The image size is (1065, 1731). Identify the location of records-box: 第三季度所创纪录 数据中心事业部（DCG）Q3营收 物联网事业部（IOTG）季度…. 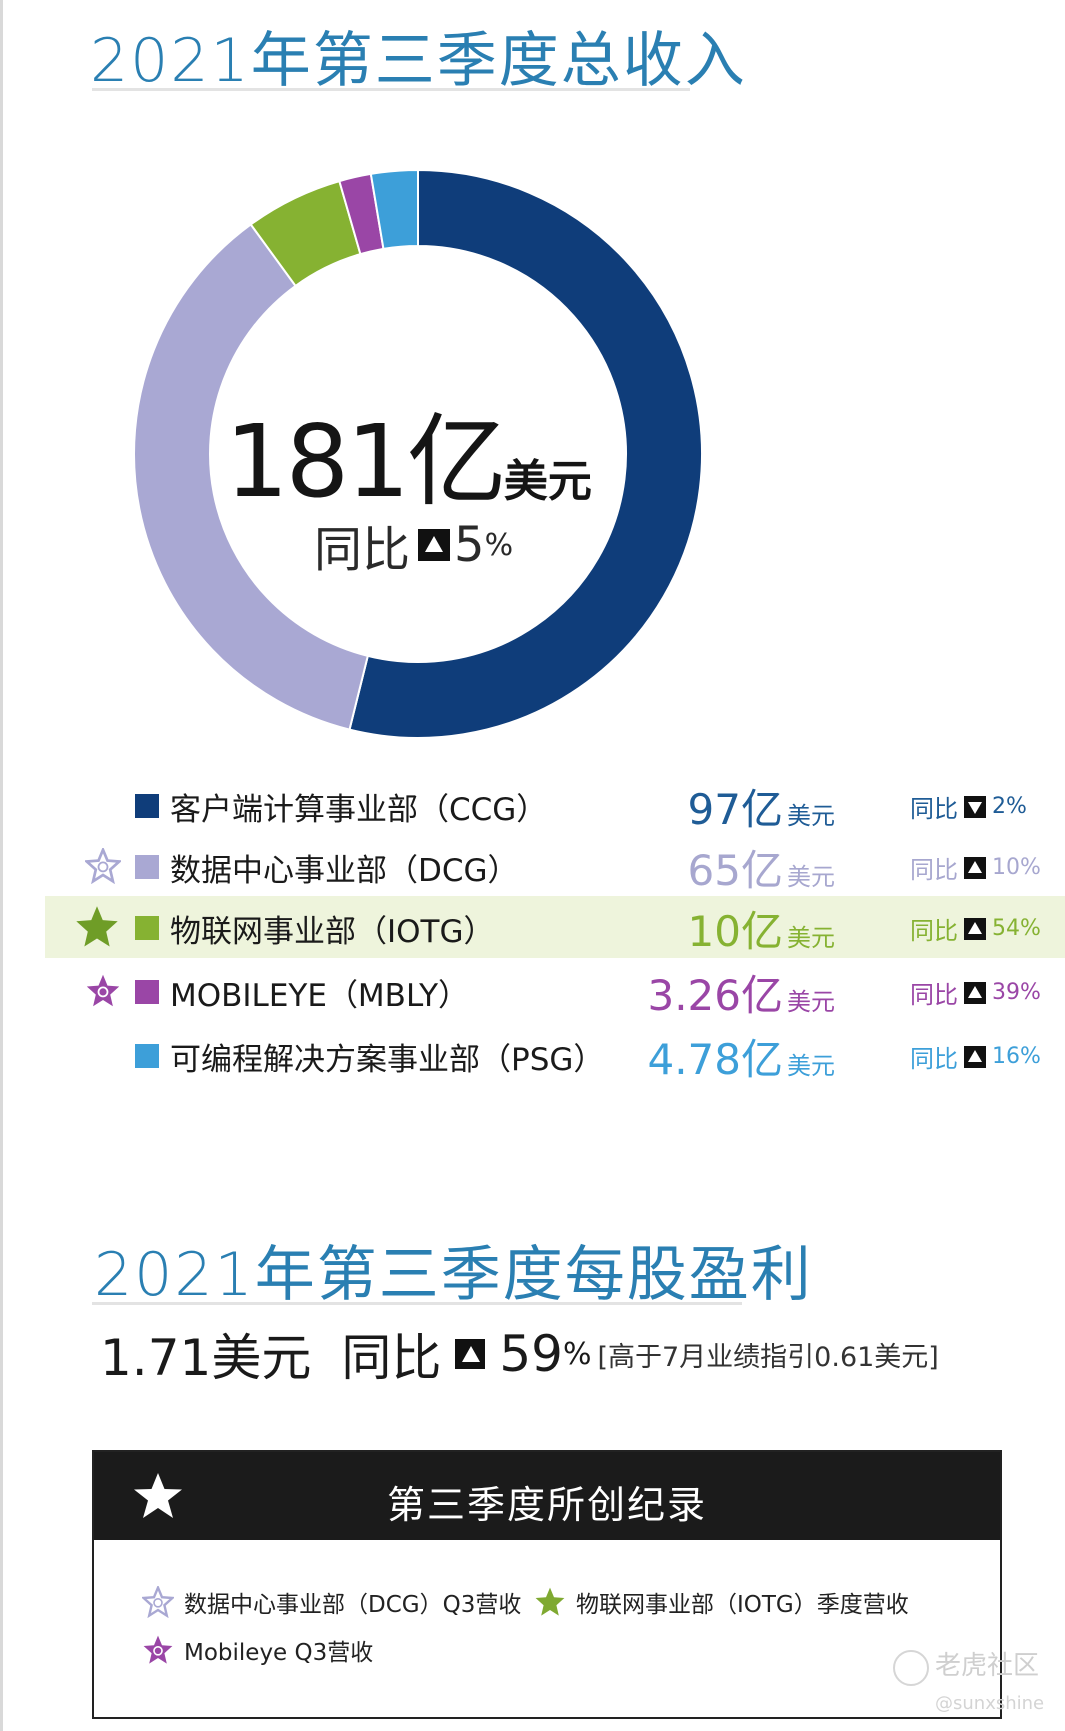
(547, 1584).